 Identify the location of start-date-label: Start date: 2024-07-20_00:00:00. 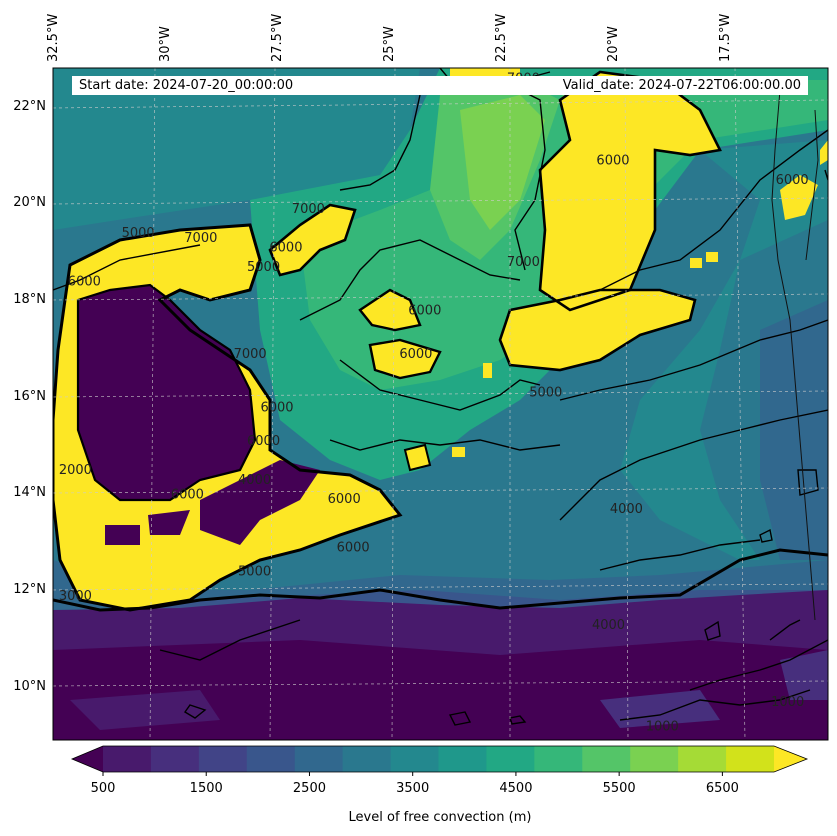
(186, 85).